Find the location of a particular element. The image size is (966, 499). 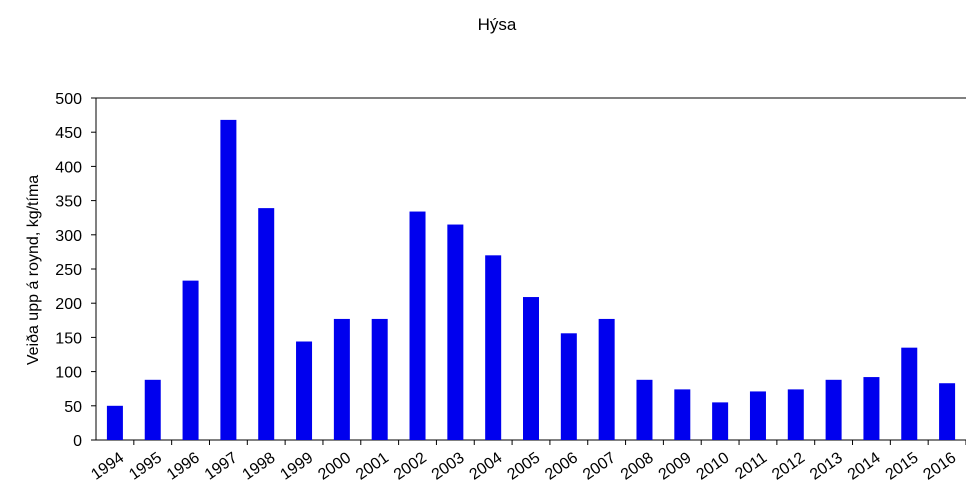

bar-1998 is located at coordinates (266, 324).